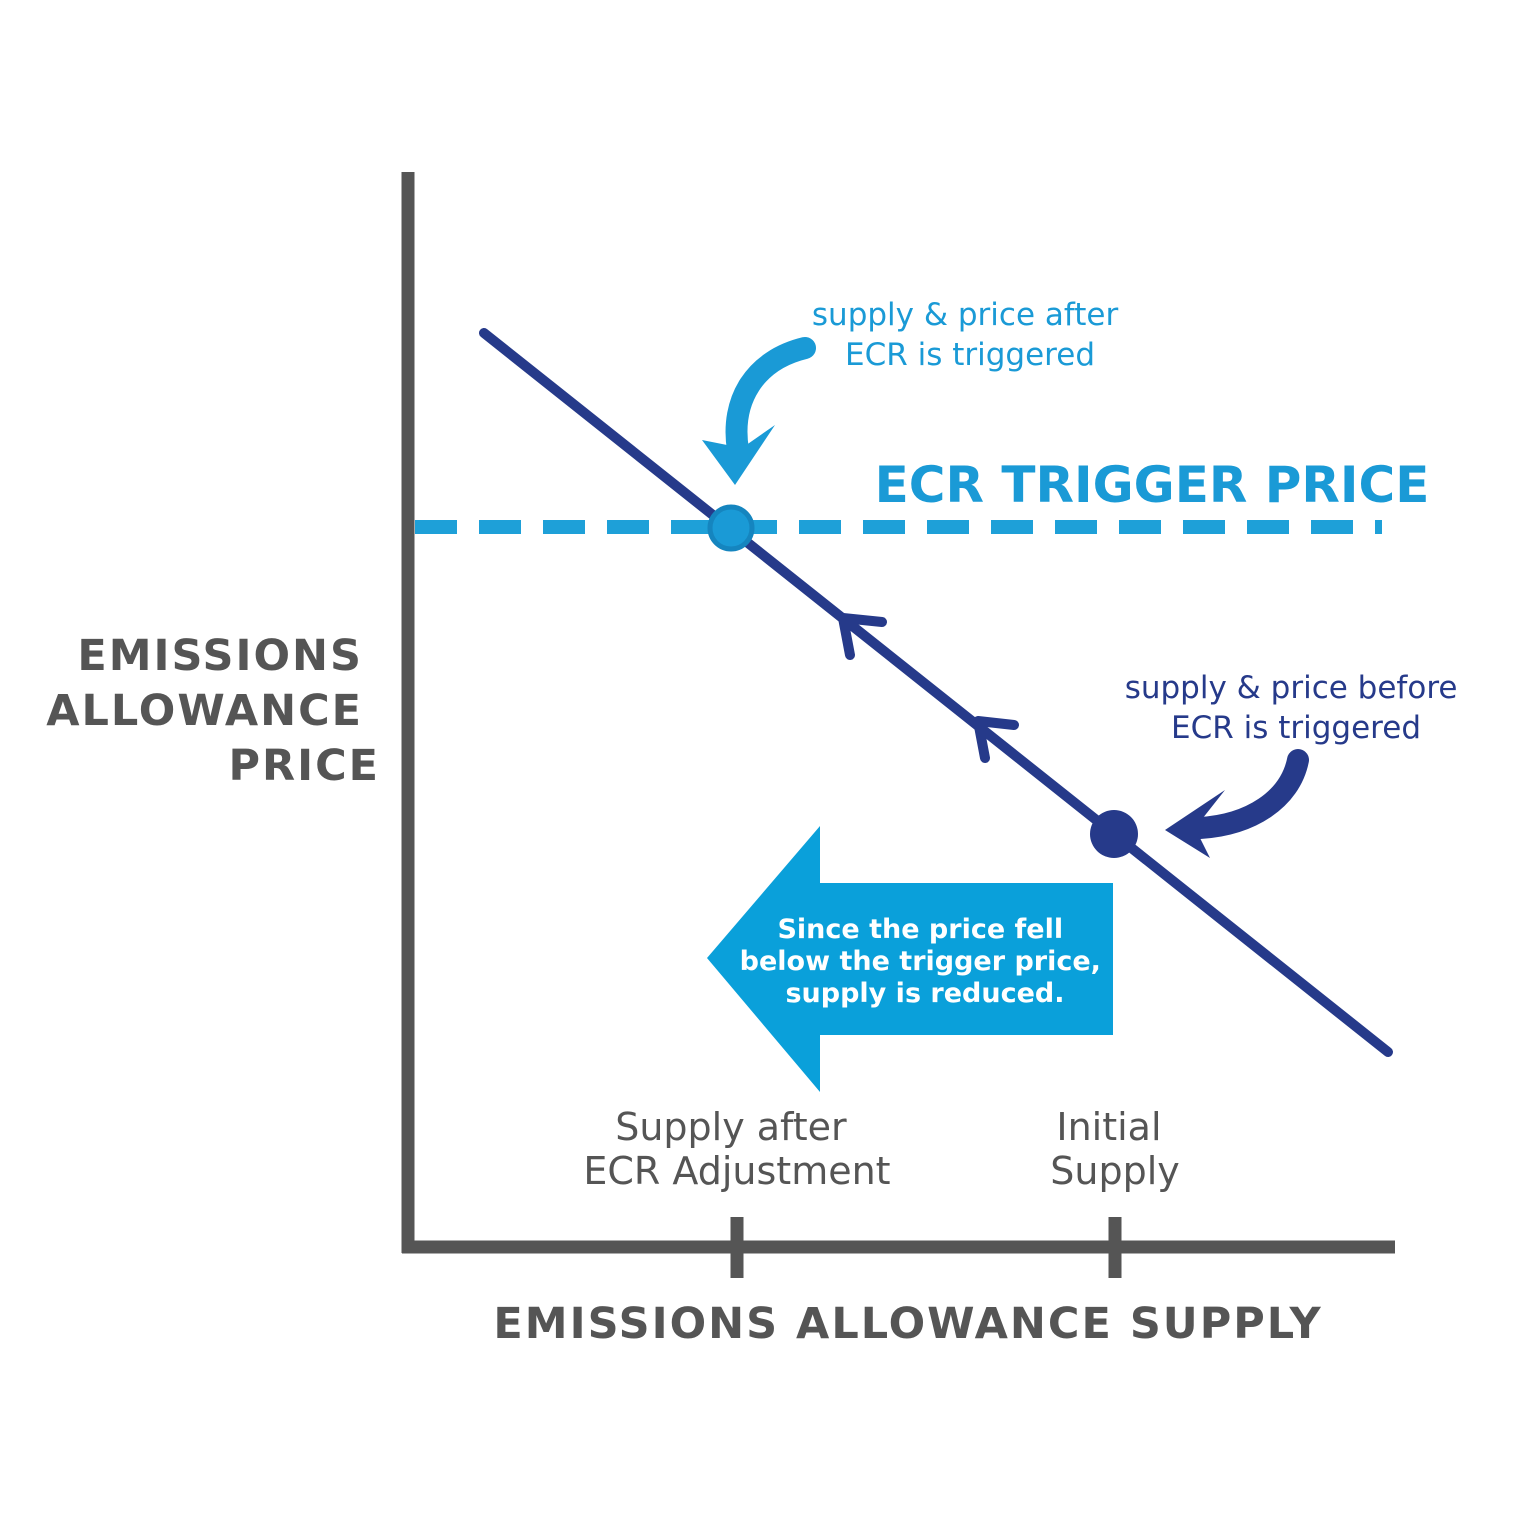 The height and width of the screenshot is (1536, 1536). I want to click on tick-label-line: Initial, so click(1108, 1127).